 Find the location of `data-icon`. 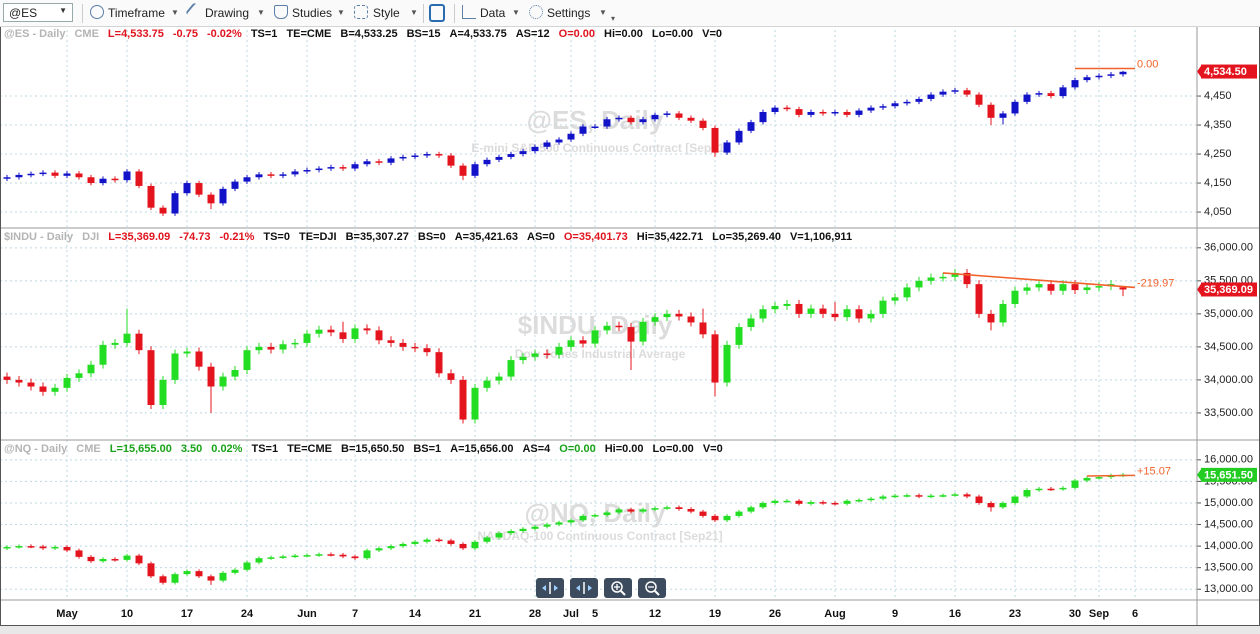

data-icon is located at coordinates (469, 12).